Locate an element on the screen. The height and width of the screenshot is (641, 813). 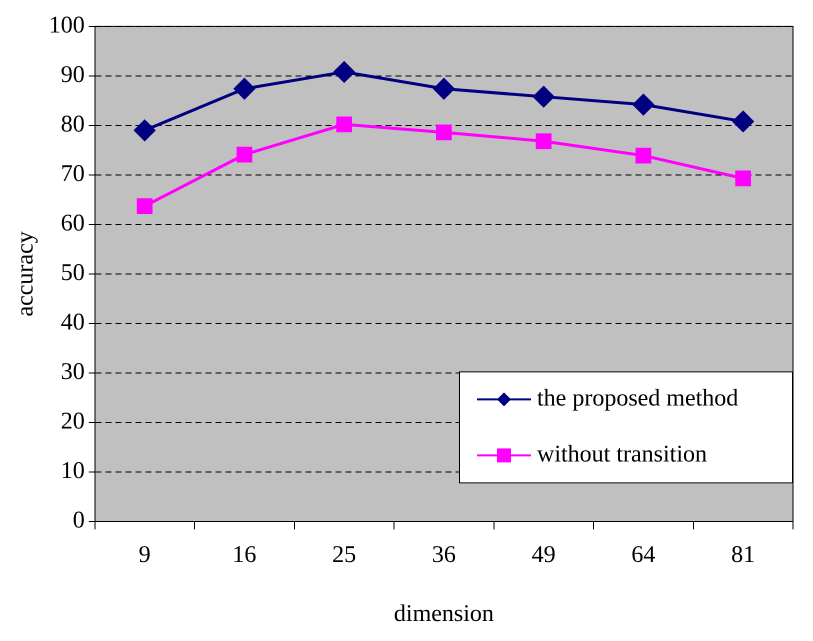
y-tick-label: 80 is located at coordinates (72, 125).